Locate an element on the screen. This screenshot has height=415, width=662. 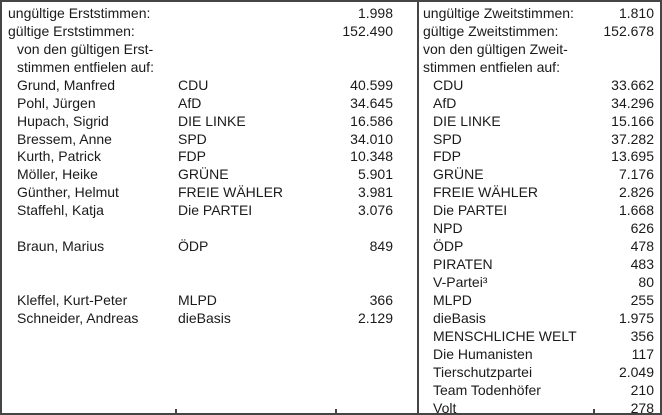
candidate-name: Schneider, Andreas is located at coordinates (78, 317).